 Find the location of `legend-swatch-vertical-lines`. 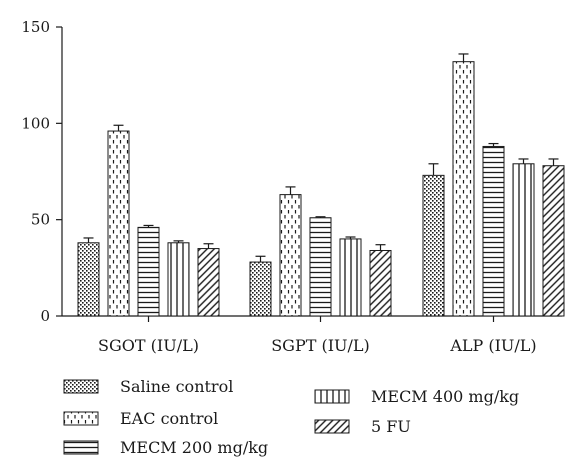

legend-swatch-vertical-lines is located at coordinates (332, 396).